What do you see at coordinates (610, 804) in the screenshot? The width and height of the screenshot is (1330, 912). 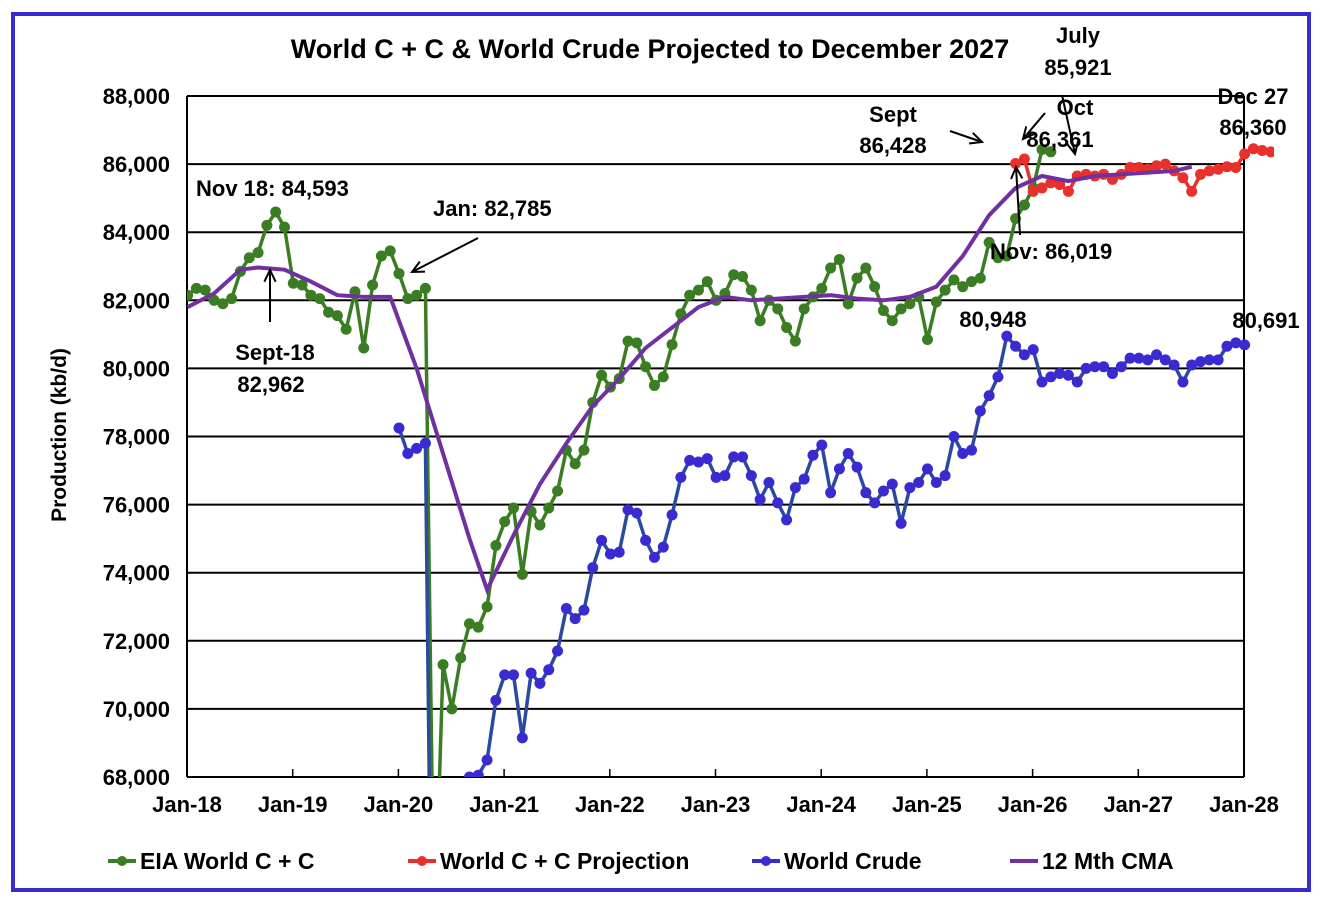 I see `x-tick-label: Jan-22` at bounding box center [610, 804].